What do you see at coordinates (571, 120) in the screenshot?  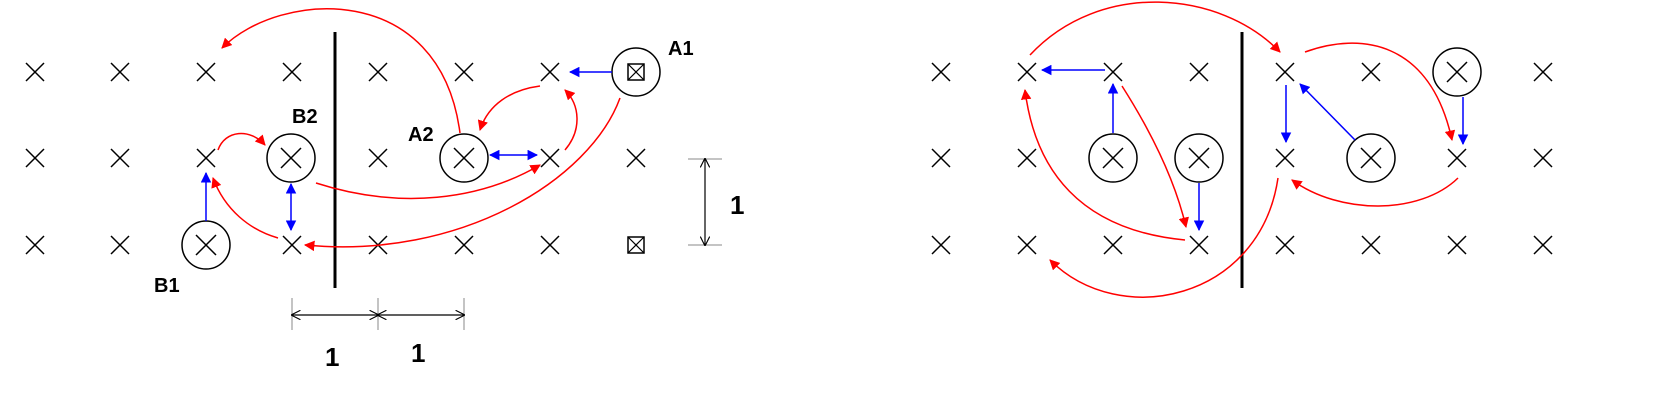 I see `red-arrow-right-loop` at bounding box center [571, 120].